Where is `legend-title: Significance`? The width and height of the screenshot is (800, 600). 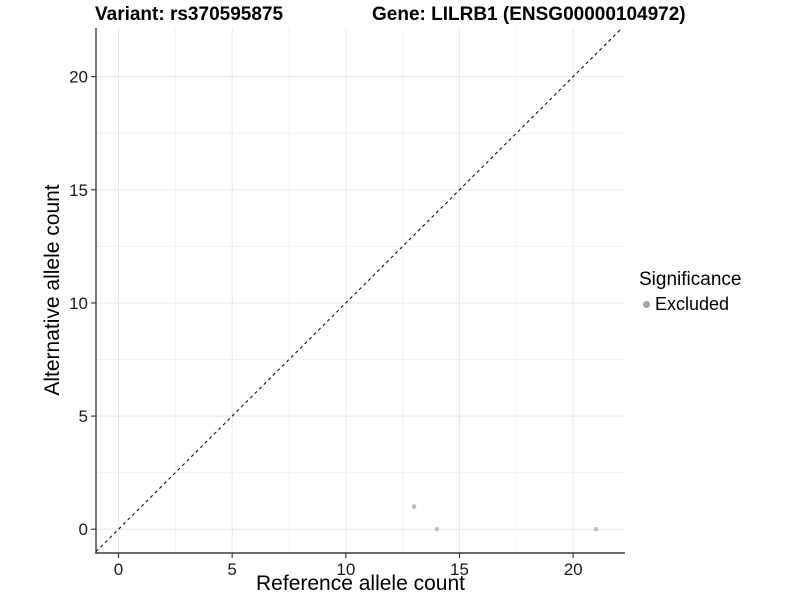 legend-title: Significance is located at coordinates (690, 279).